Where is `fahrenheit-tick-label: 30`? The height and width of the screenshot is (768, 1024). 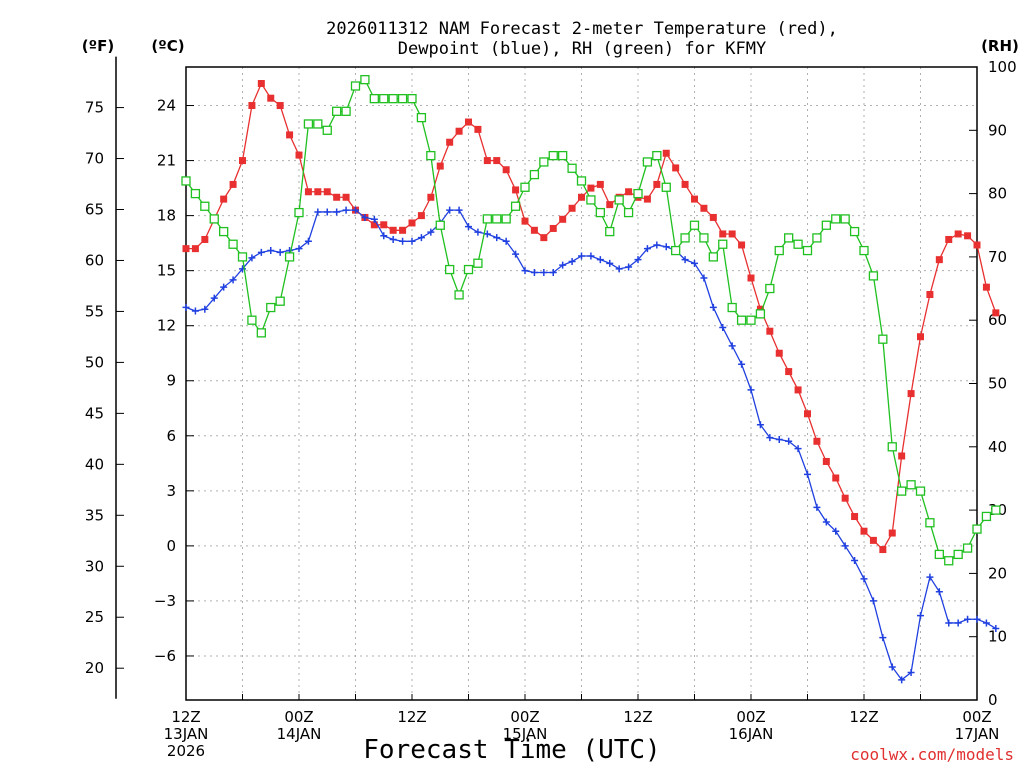
fahrenheit-tick-label: 30 is located at coordinates (94, 566).